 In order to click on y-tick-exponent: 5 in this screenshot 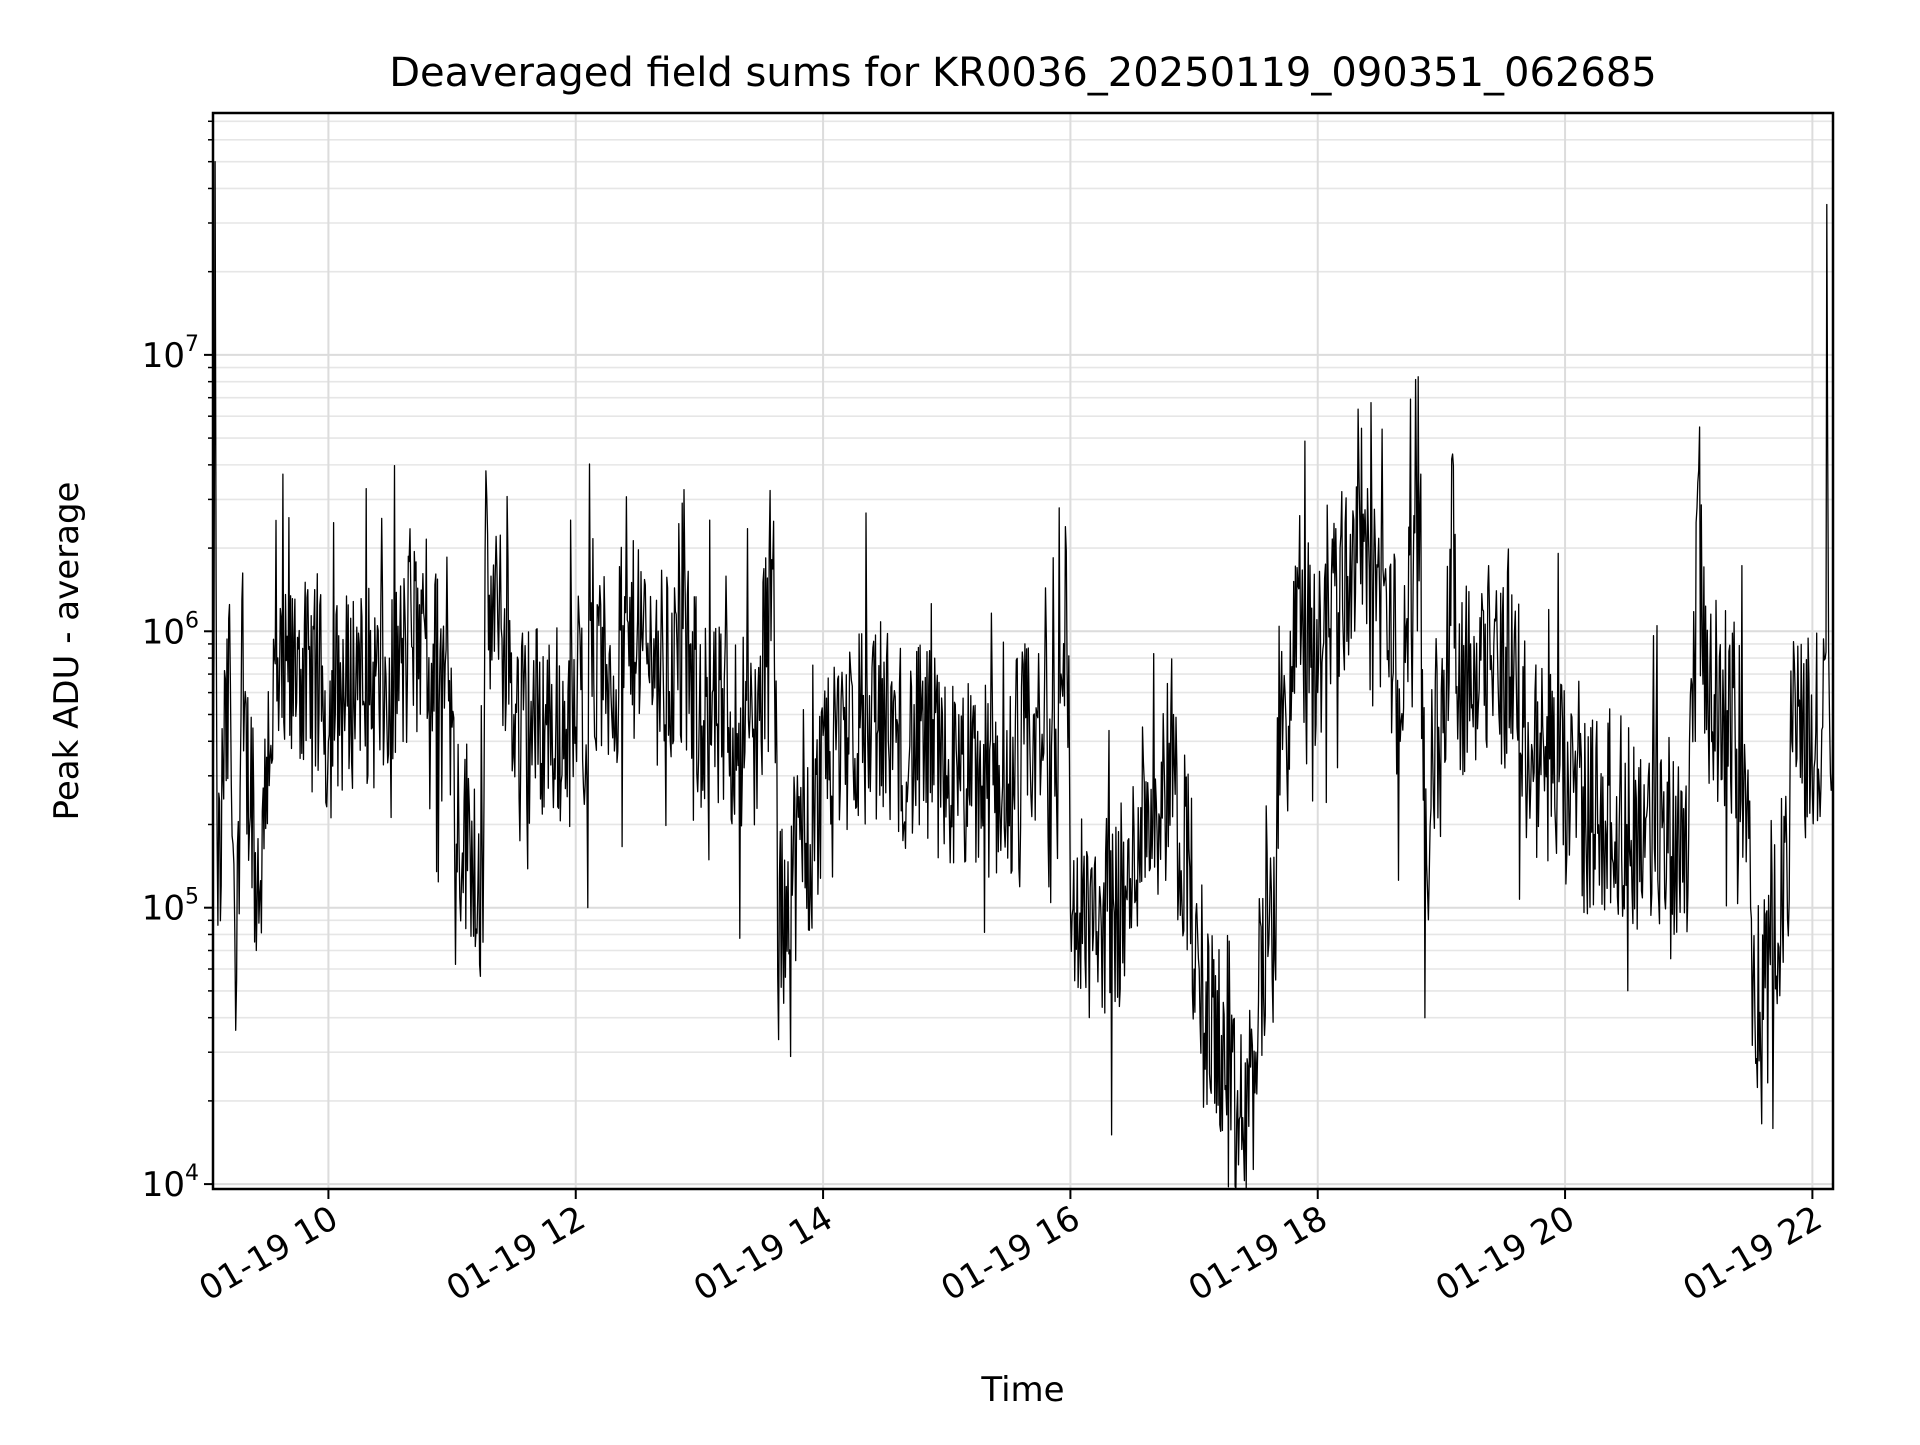, I will do `click(192, 897)`.